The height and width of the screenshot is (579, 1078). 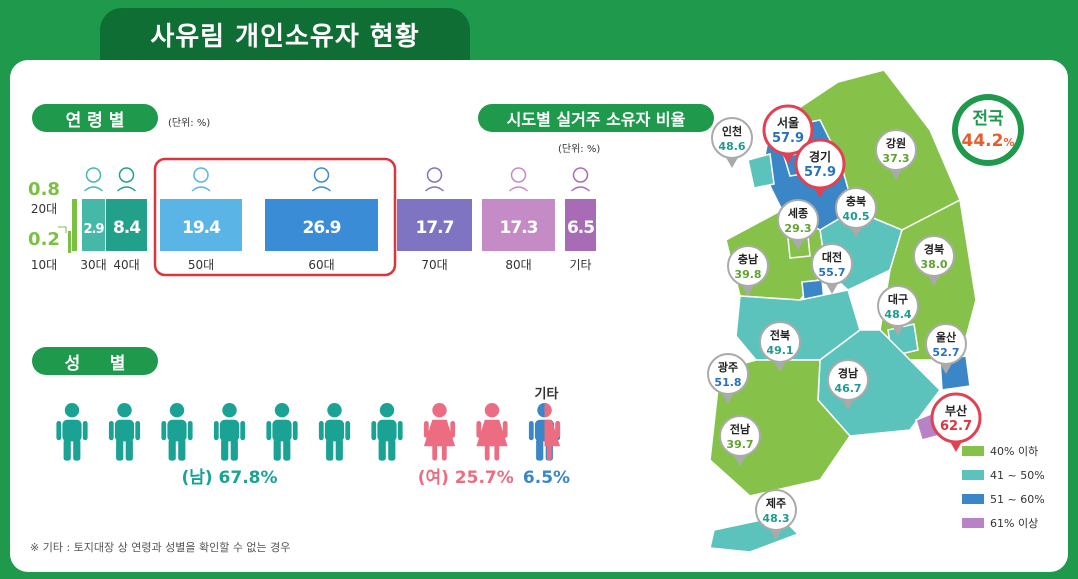 I want to click on marker-value-경북: 38.0, so click(x=933, y=264).